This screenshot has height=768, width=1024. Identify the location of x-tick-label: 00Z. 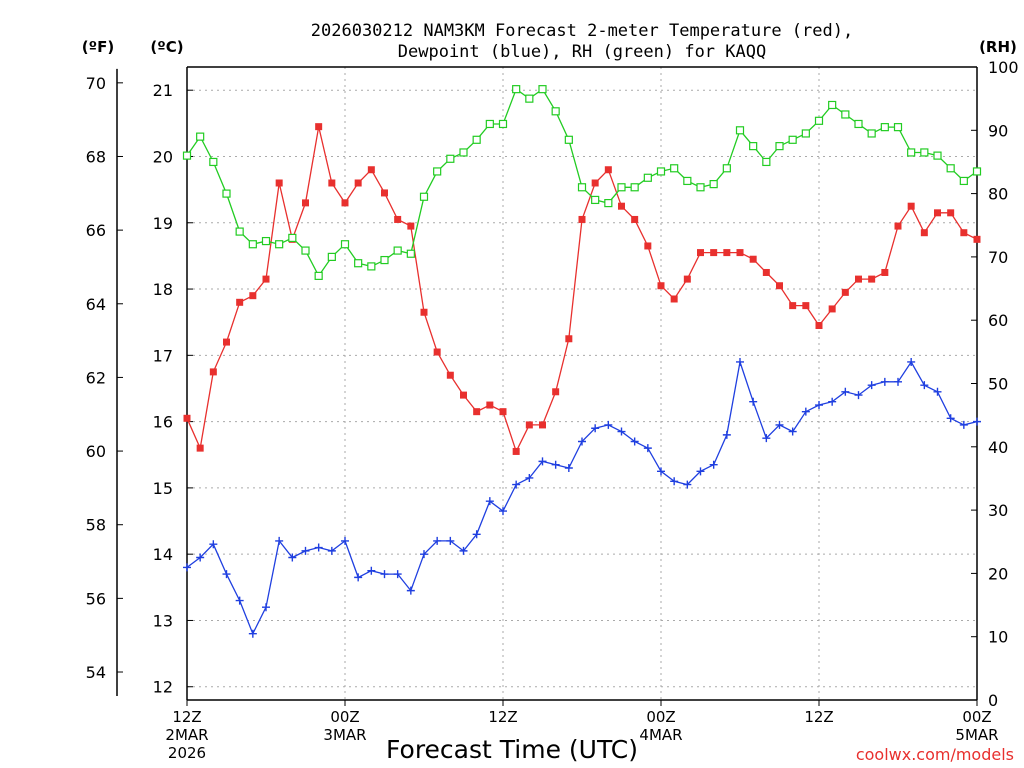
(976, 717).